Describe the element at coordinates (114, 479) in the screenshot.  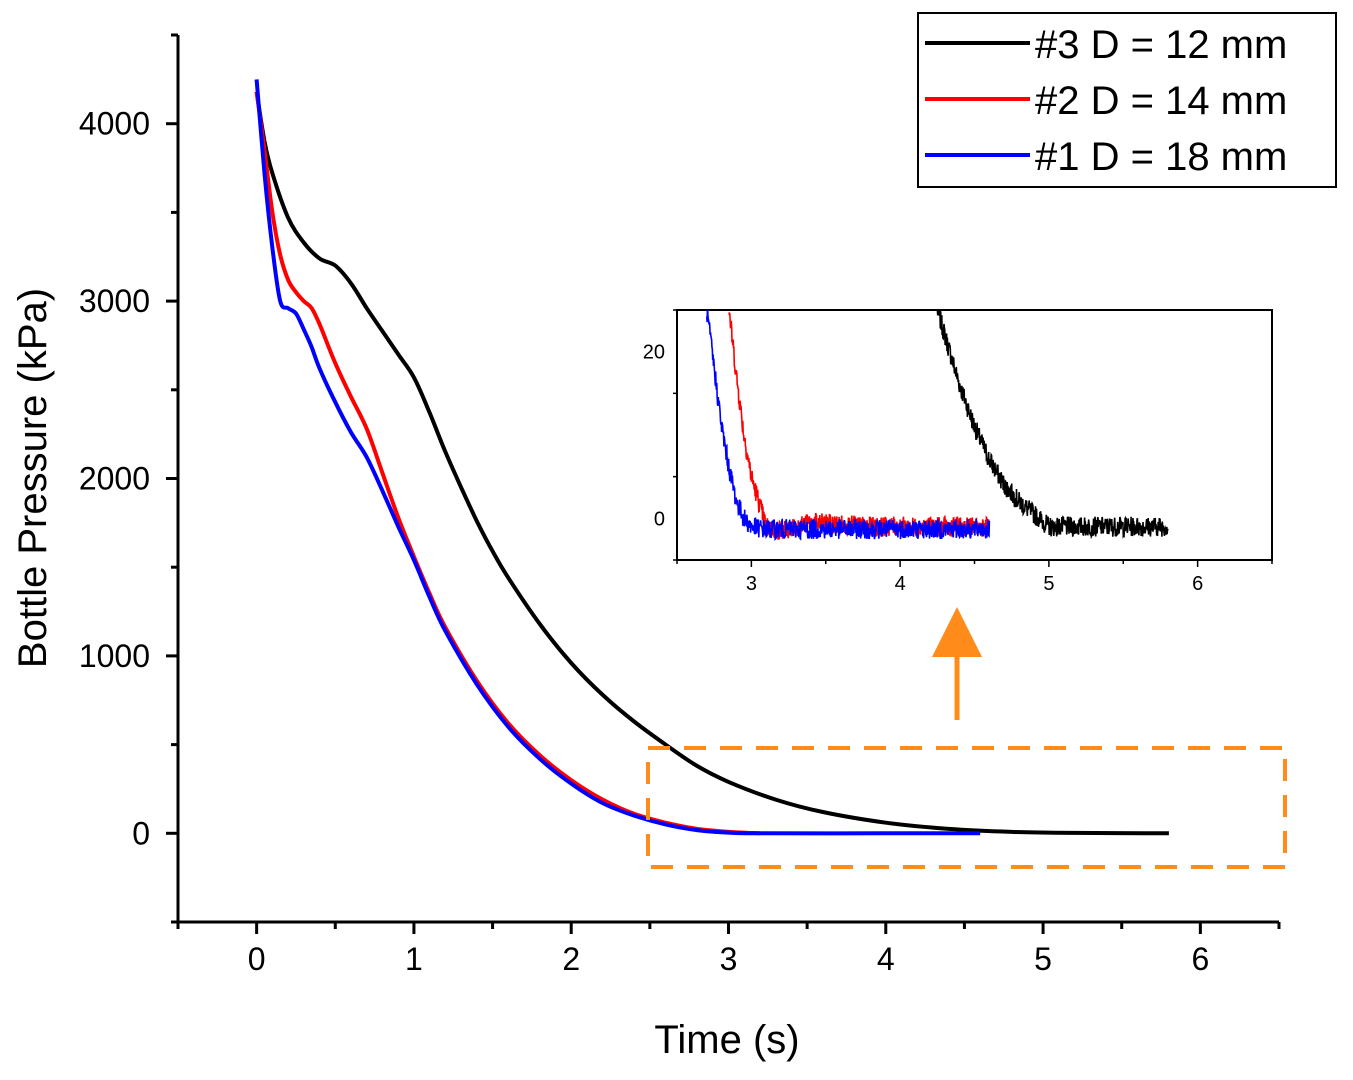
I see `y-tick-label: 2000` at that location.